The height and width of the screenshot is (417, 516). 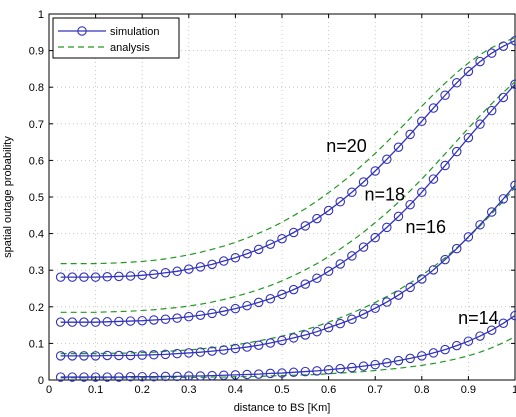 What do you see at coordinates (36, 198) in the screenshot?
I see `y-tick-label: 0.5` at bounding box center [36, 198].